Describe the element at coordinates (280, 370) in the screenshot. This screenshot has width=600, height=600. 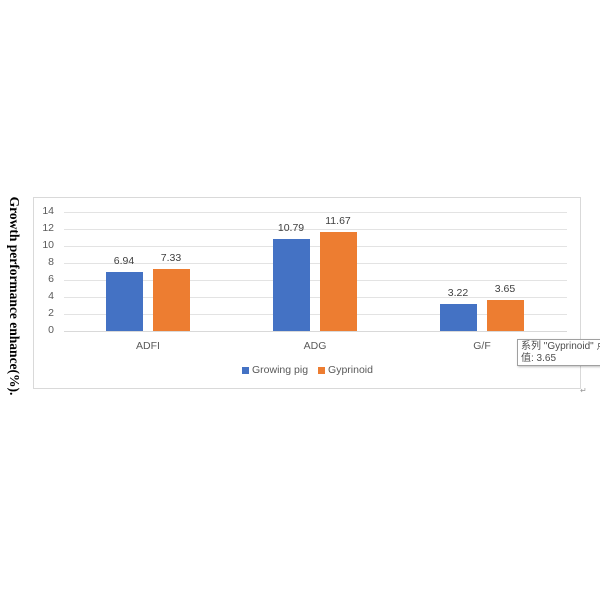
I see `legend-label-growing-pig: Growing pig` at that location.